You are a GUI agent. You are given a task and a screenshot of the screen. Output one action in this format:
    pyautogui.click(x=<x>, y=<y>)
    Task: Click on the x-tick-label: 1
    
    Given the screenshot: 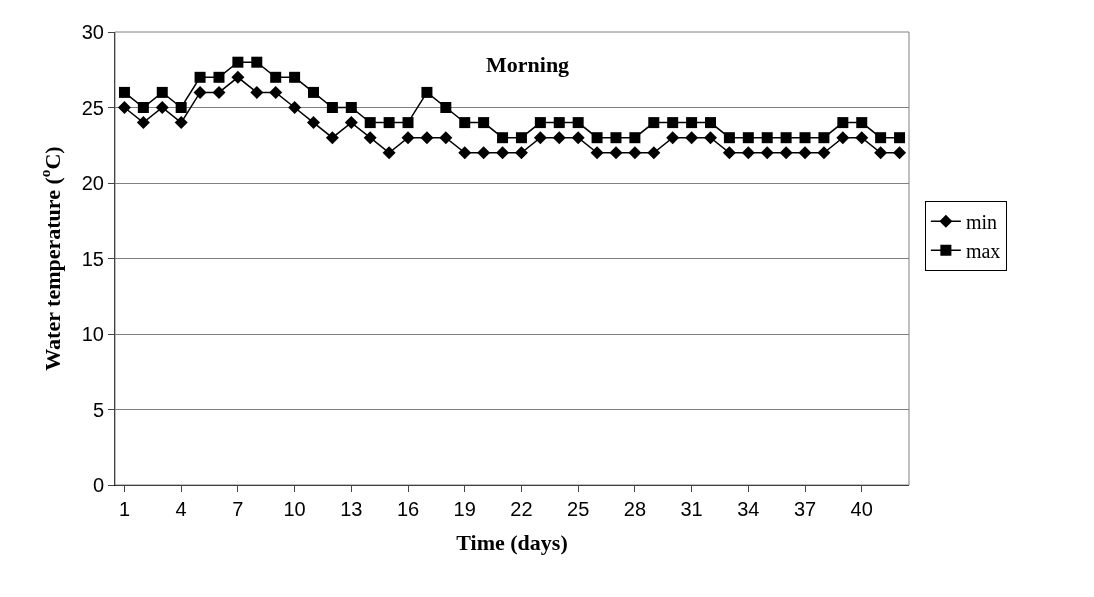 What is the action you would take?
    pyautogui.click(x=124, y=509)
    